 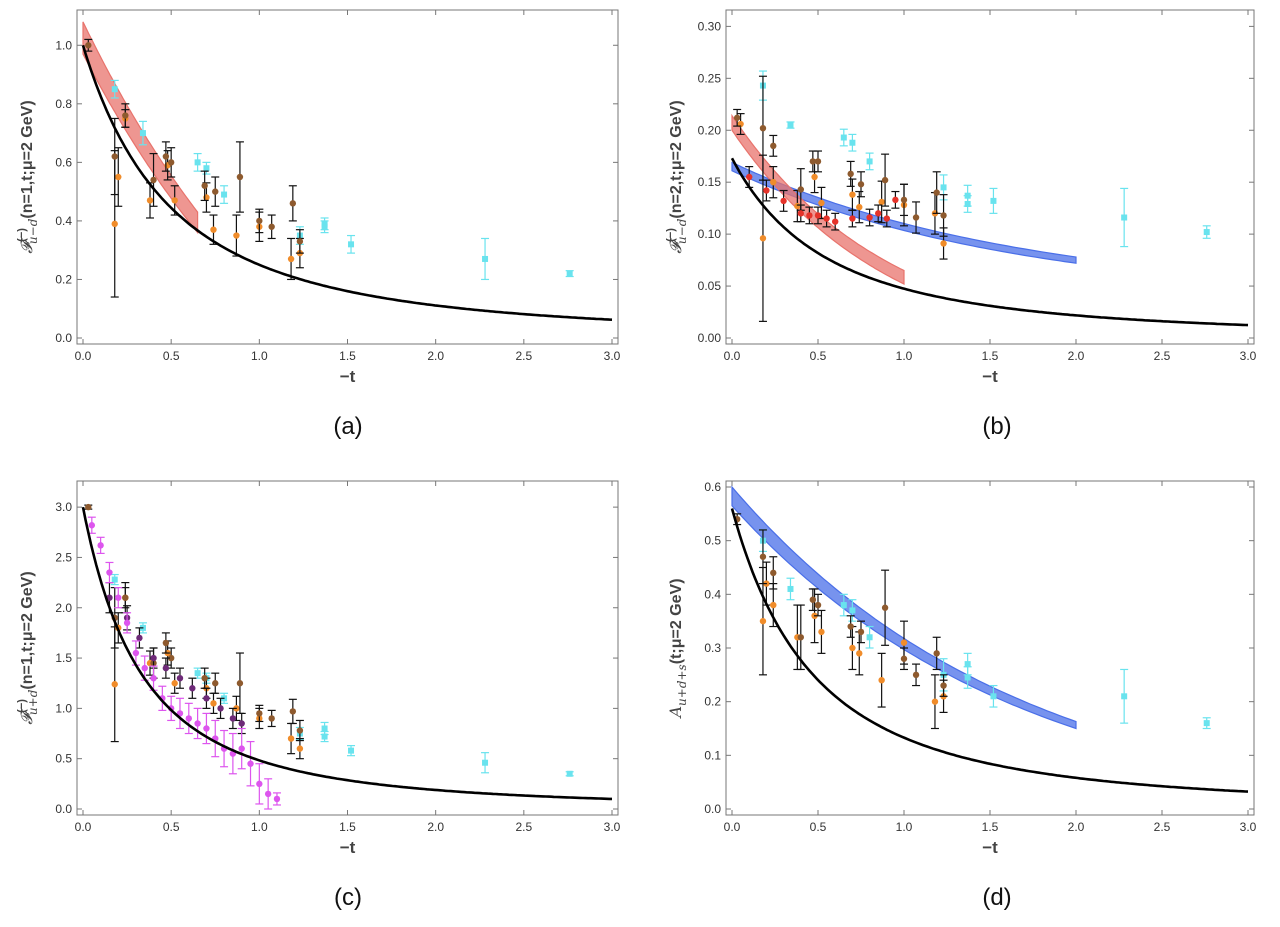 What do you see at coordinates (710, 130) in the screenshot?
I see `y-tick-label: 0.20` at bounding box center [710, 130].